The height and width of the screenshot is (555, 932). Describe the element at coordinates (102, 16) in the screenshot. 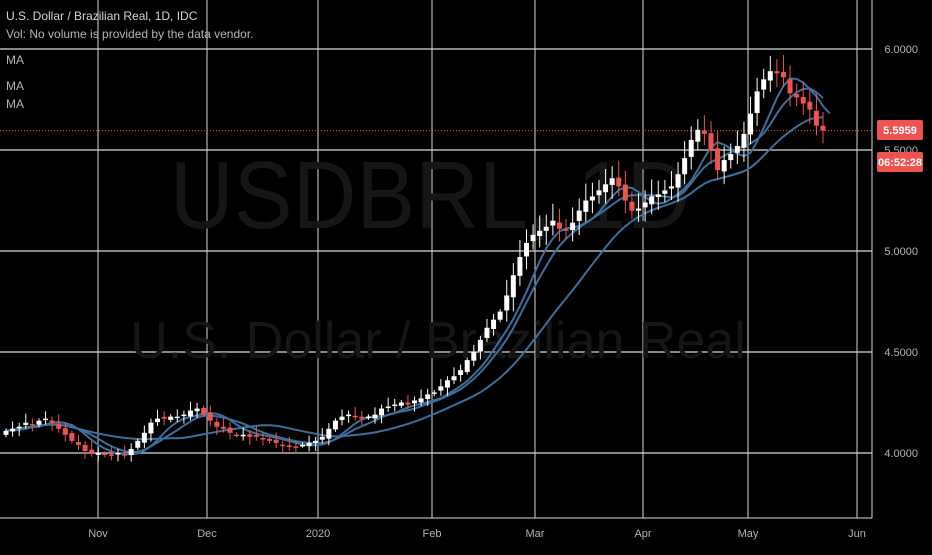

I see `legend-title: U.S. Dollar / Brazilian Real, 1D, IDC` at that location.